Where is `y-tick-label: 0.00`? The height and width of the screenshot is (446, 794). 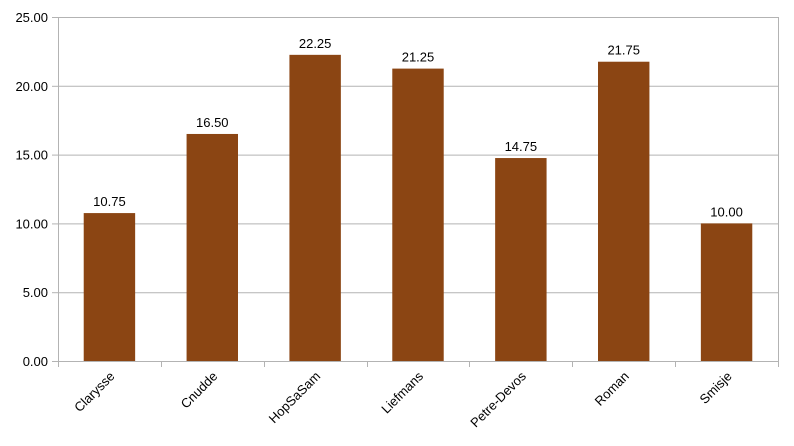 y-tick-label: 0.00 is located at coordinates (35, 361).